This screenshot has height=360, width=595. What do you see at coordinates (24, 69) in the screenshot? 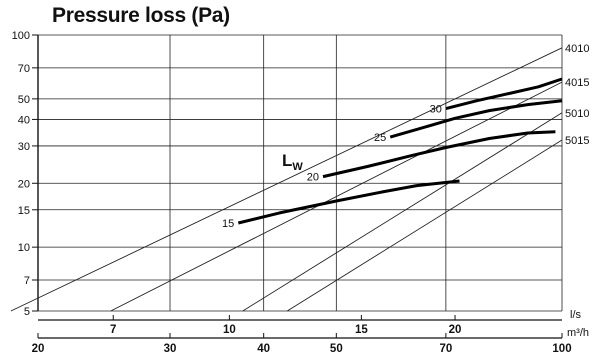
I see `y-tick-label: 70` at bounding box center [24, 69].